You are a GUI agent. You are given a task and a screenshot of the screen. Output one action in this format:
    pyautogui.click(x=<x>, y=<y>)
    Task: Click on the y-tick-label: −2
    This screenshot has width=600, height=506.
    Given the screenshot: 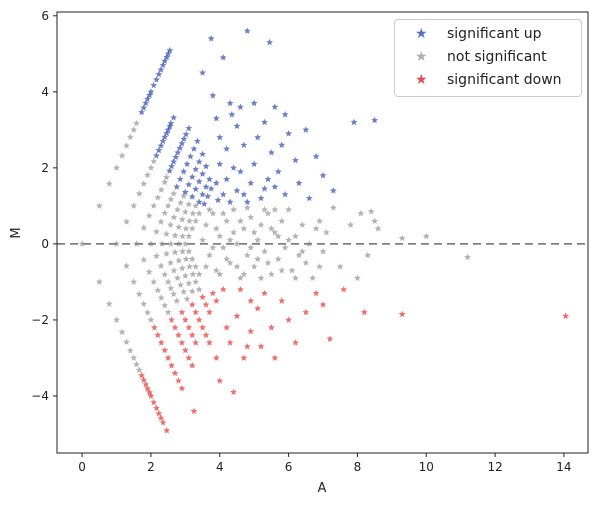 What is the action you would take?
    pyautogui.click(x=40, y=320)
    